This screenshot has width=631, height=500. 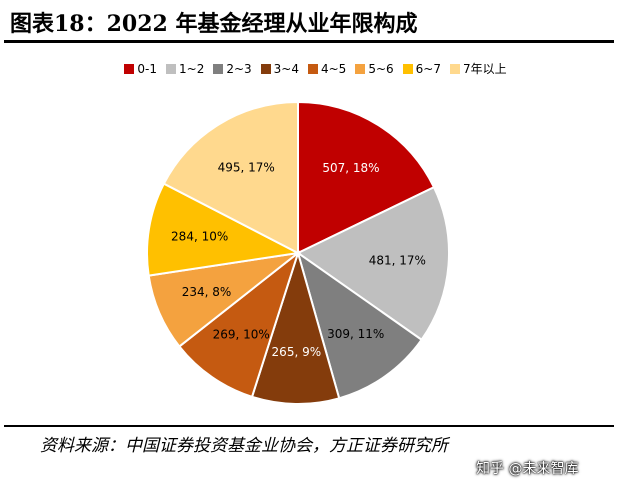 What do you see at coordinates (381, 68) in the screenshot?
I see `legend-label: 5~6` at bounding box center [381, 68].